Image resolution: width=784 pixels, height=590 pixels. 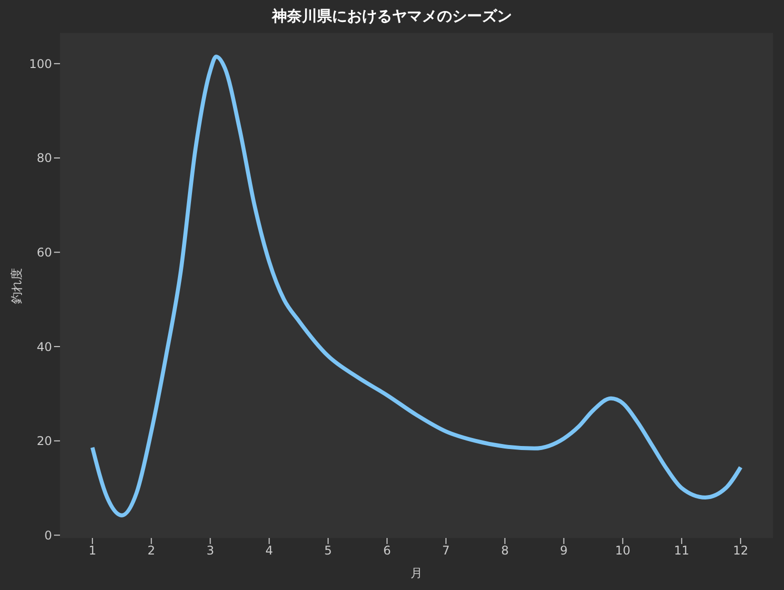 I want to click on y-tick-label: 0, so click(x=48, y=535).